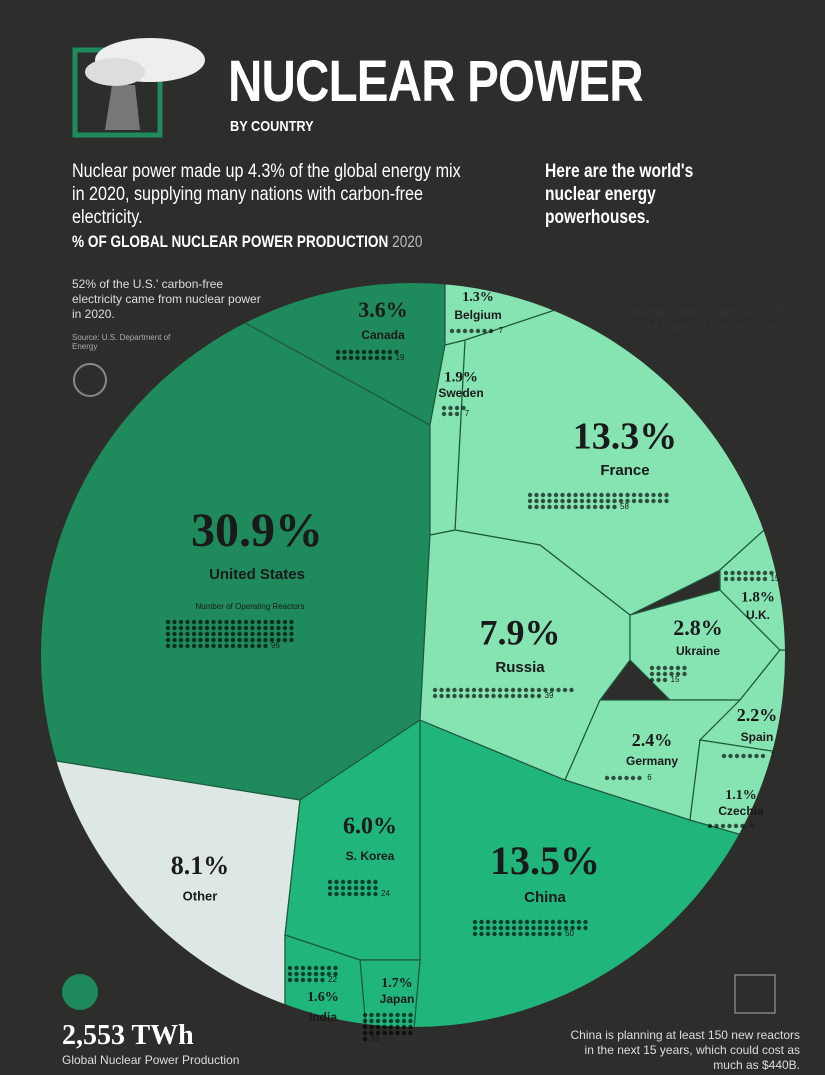 The height and width of the screenshot is (1075, 825). Describe the element at coordinates (151, 1060) in the screenshot. I see `total-label: Global Nuclear Power Production` at that location.